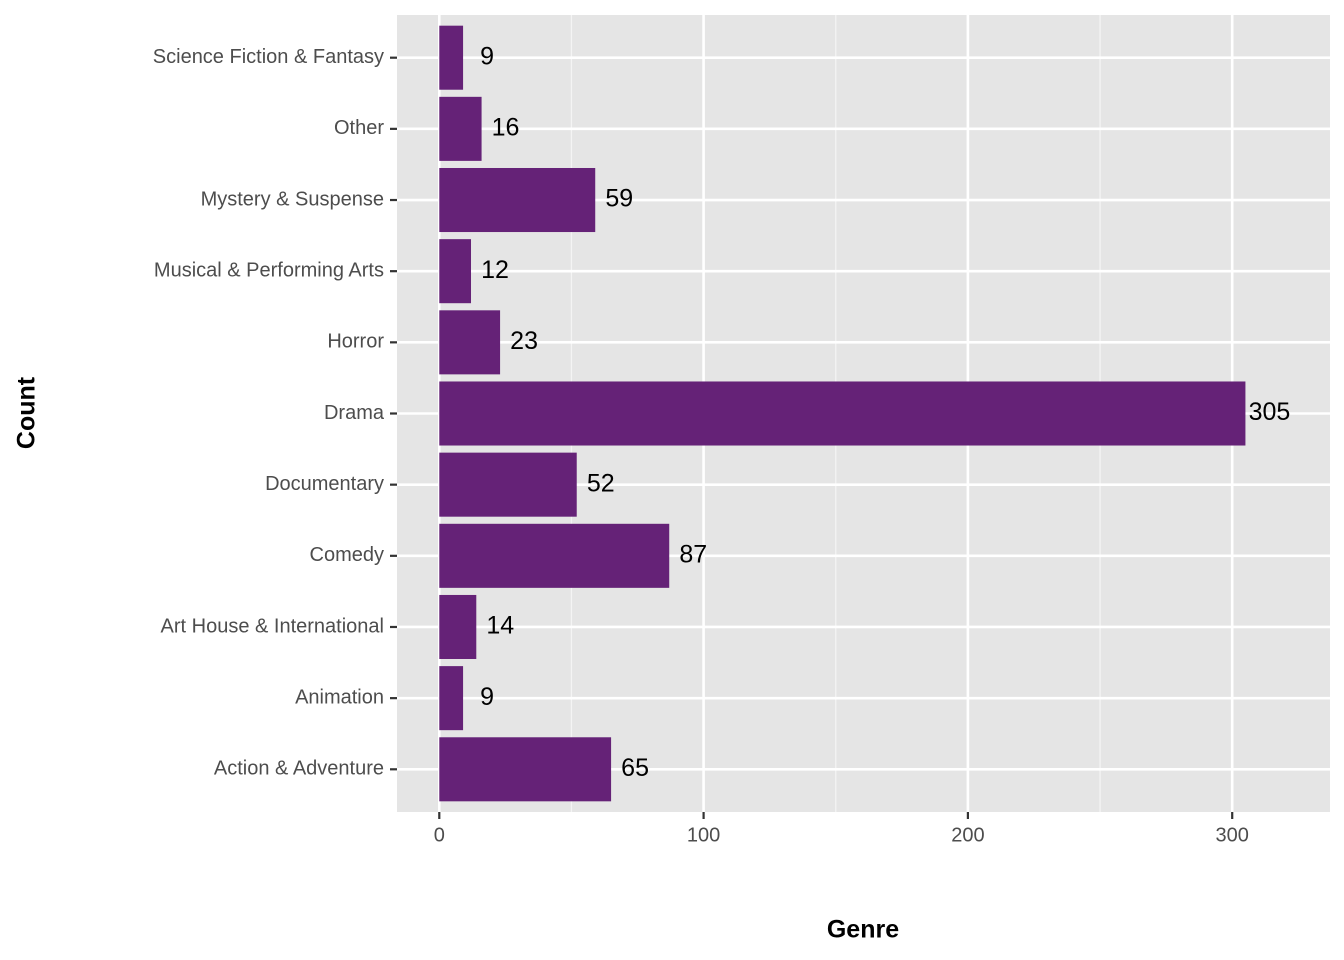  Describe the element at coordinates (324, 484) in the screenshot. I see `y-tick-label: Documentary` at that location.